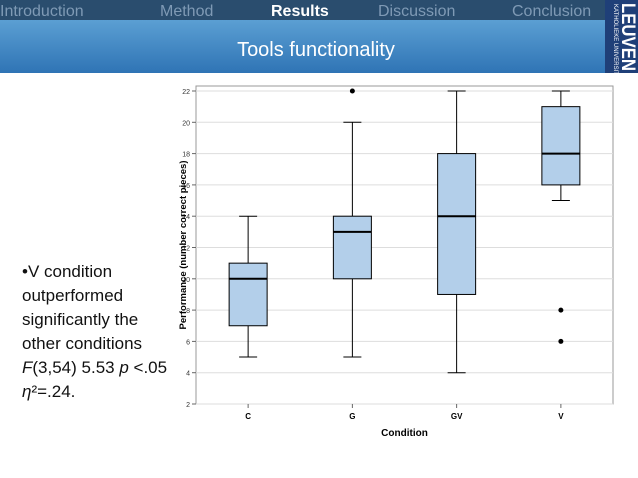  What do you see at coordinates (615, 44) in the screenshot?
I see `logo-subtitle: KATHOLIEKE UNIVERSITEIT` at bounding box center [615, 44].